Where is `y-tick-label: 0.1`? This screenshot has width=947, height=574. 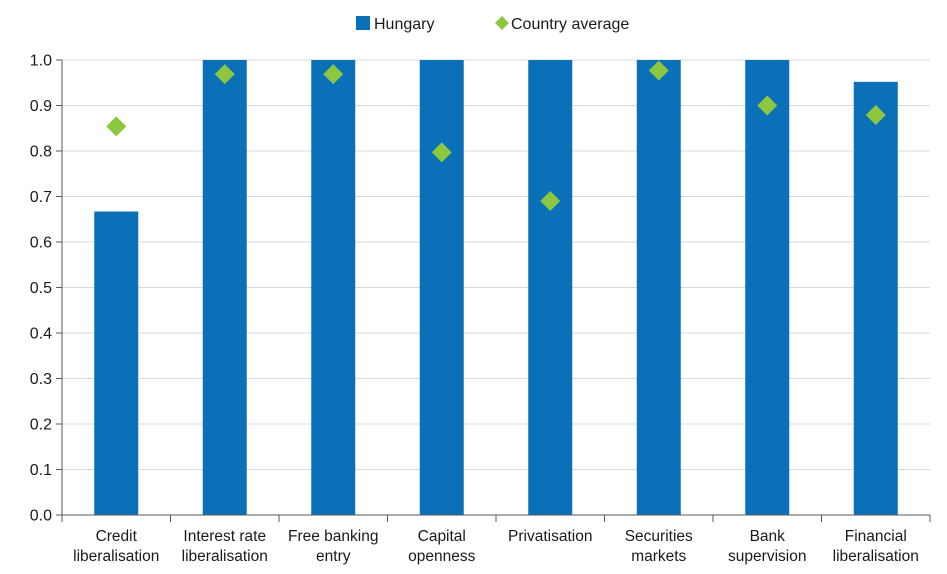 y-tick-label: 0.1 is located at coordinates (41, 470).